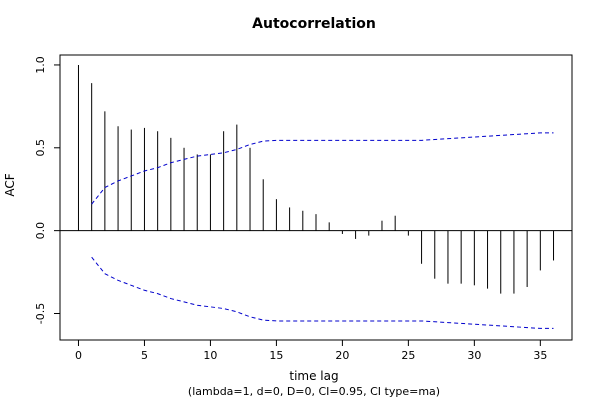 The image size is (600, 405). What do you see at coordinates (342, 355) in the screenshot?
I see `x-tick-label: 20` at bounding box center [342, 355].